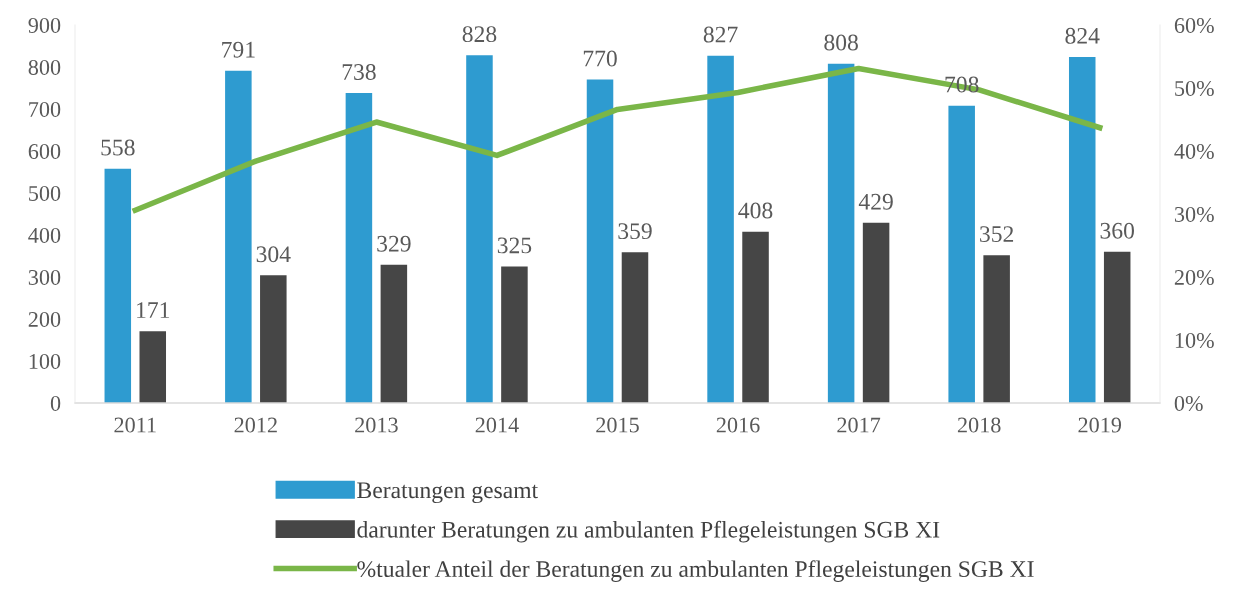  Describe the element at coordinates (479, 34) in the screenshot. I see `data-label: 828` at that location.